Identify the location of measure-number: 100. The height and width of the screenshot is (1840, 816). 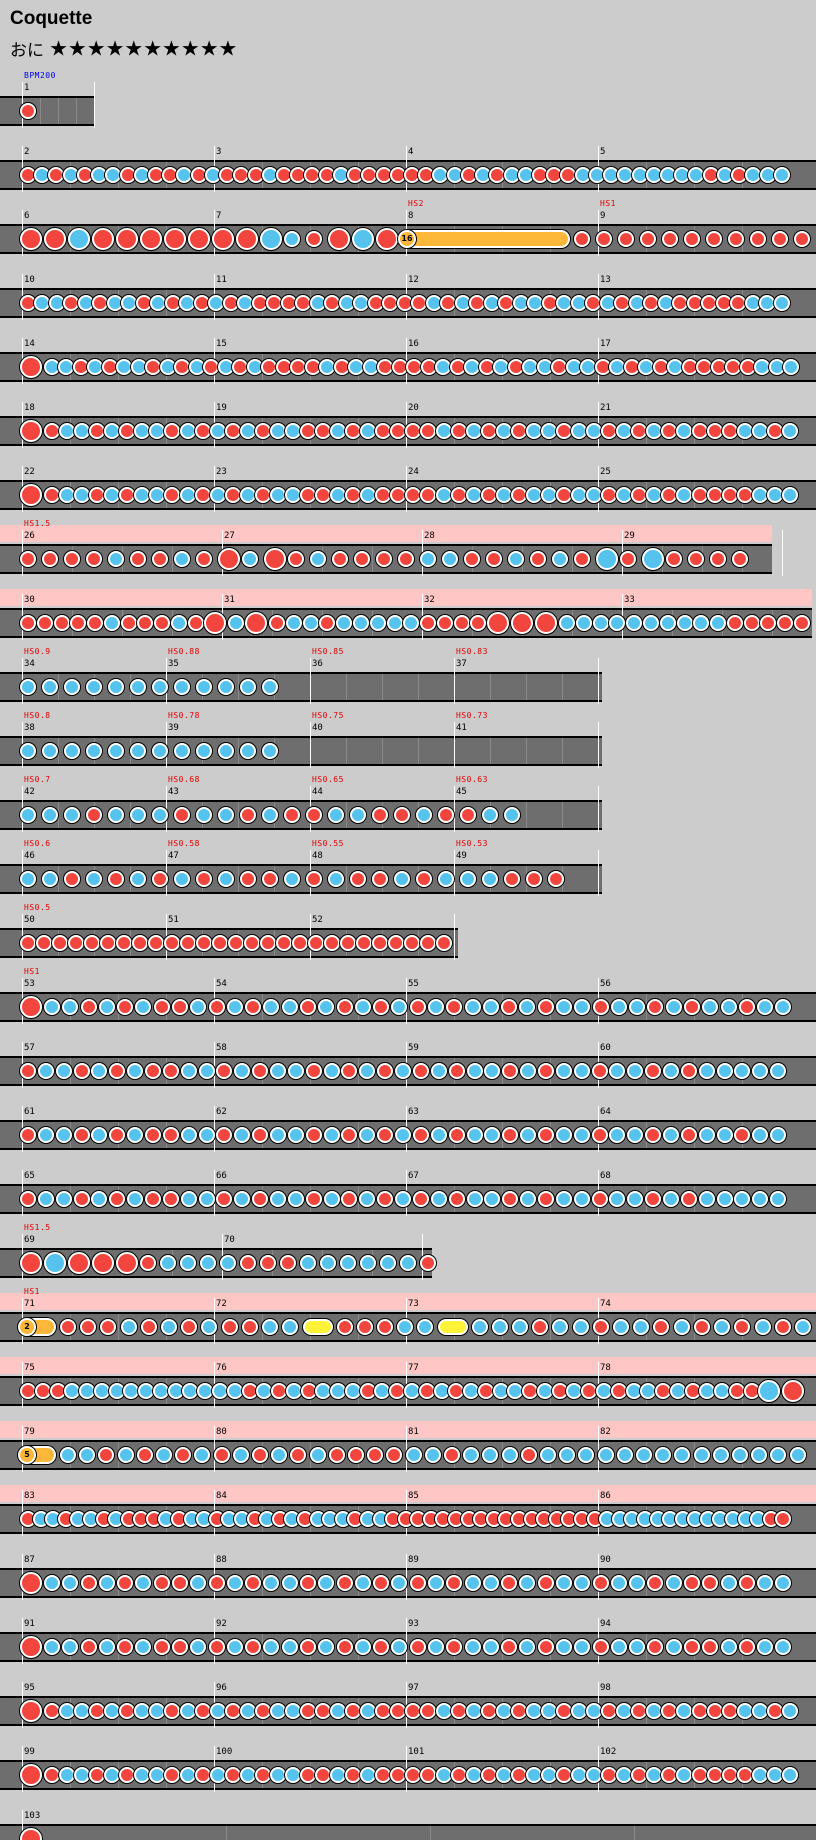
(224, 1752).